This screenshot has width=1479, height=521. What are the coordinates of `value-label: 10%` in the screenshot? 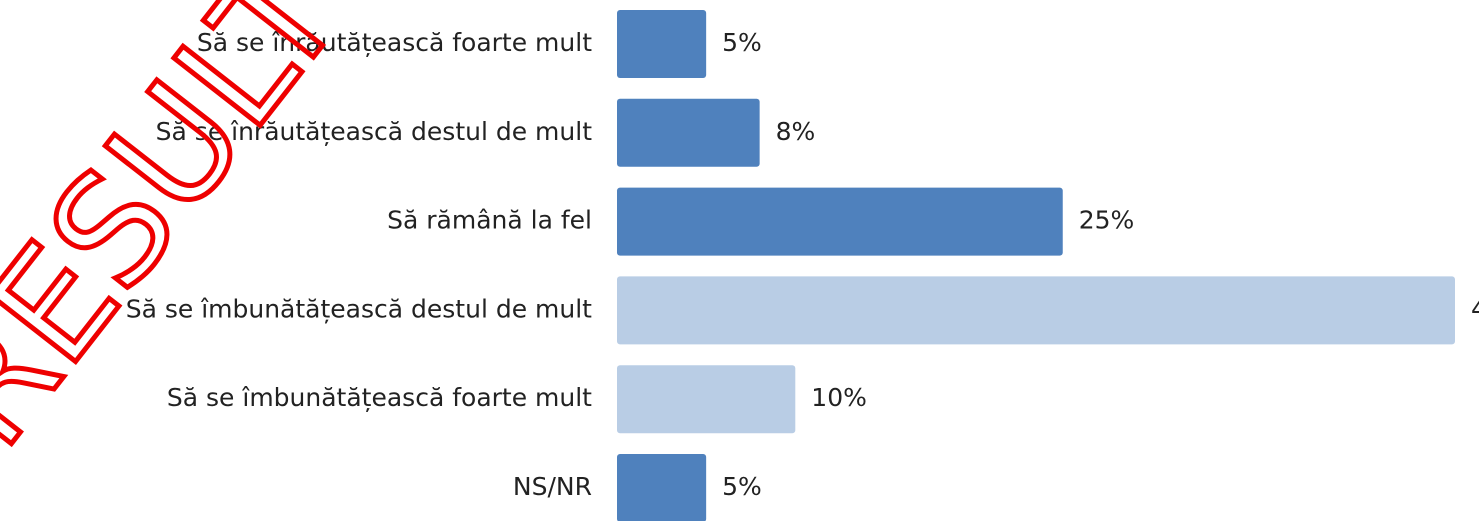 It's located at (839, 397).